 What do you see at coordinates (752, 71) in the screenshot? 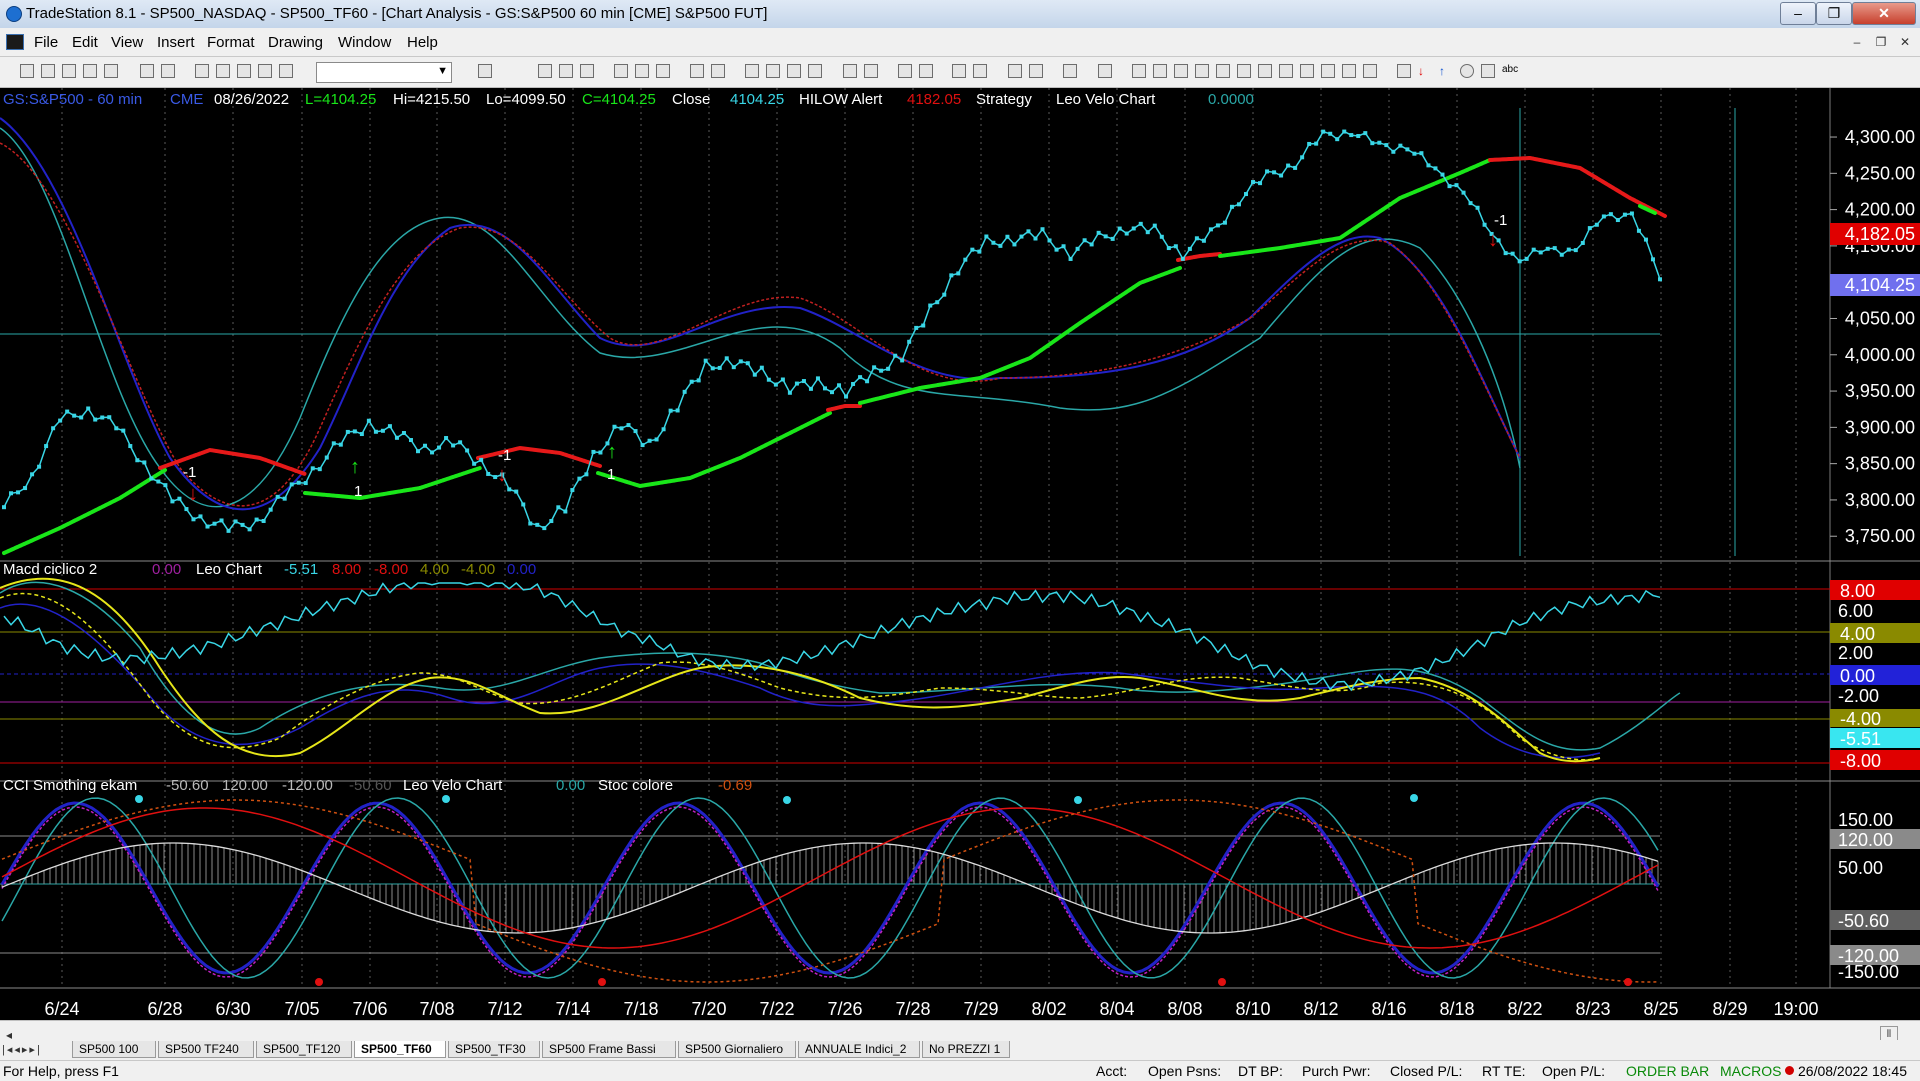
I see `data-window-icon` at bounding box center [752, 71].